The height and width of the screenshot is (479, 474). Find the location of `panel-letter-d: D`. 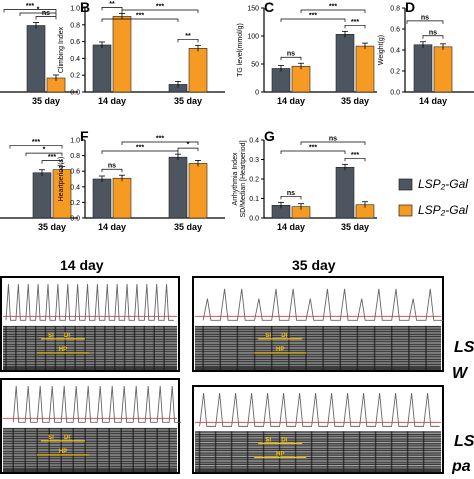

panel-letter-d: D is located at coordinates (410, 7).